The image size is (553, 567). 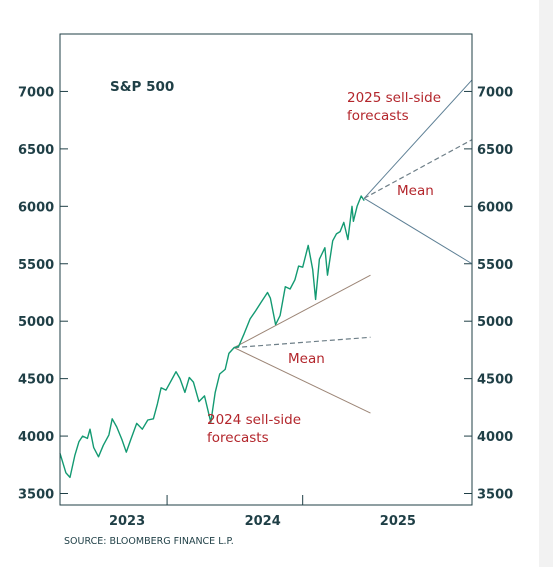 What do you see at coordinates (495, 150) in the screenshot?
I see `y-tick-label-right: 6500` at bounding box center [495, 150].